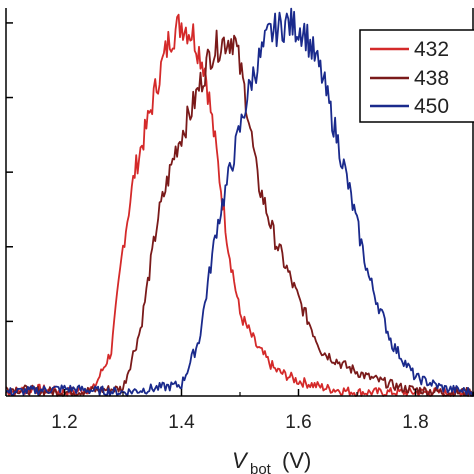  Describe the element at coordinates (261, 467) in the screenshot. I see `x-axis-title-subscript: bot` at that location.